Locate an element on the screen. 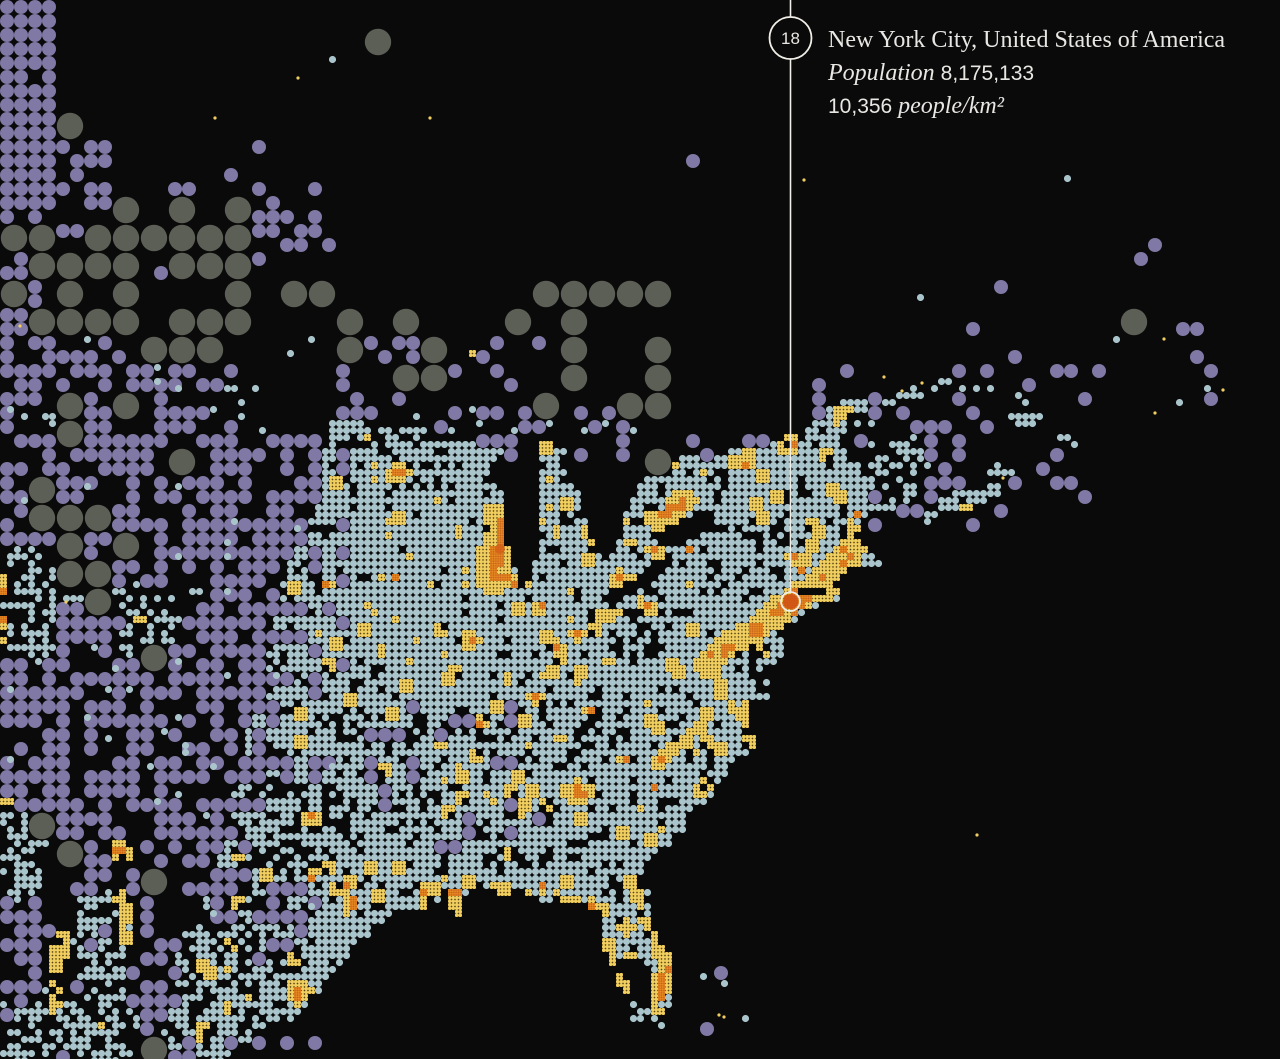 The image size is (1280, 1059). svg-text: 18 is located at coordinates (790, 38).